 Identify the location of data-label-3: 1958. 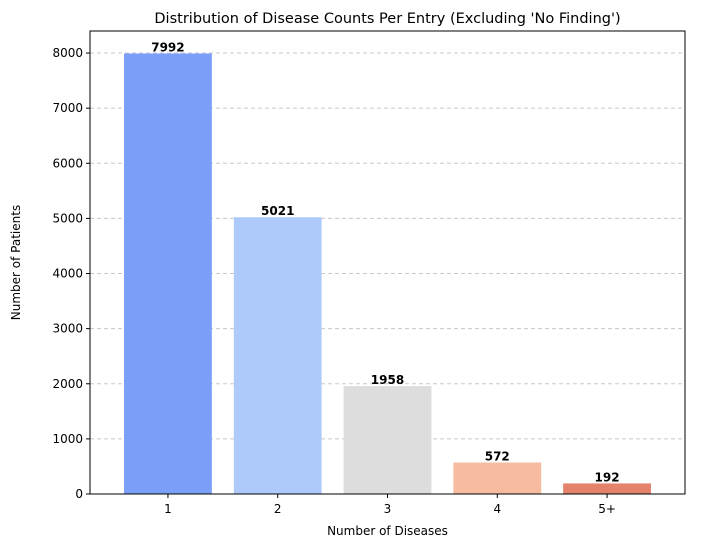
(387, 380).